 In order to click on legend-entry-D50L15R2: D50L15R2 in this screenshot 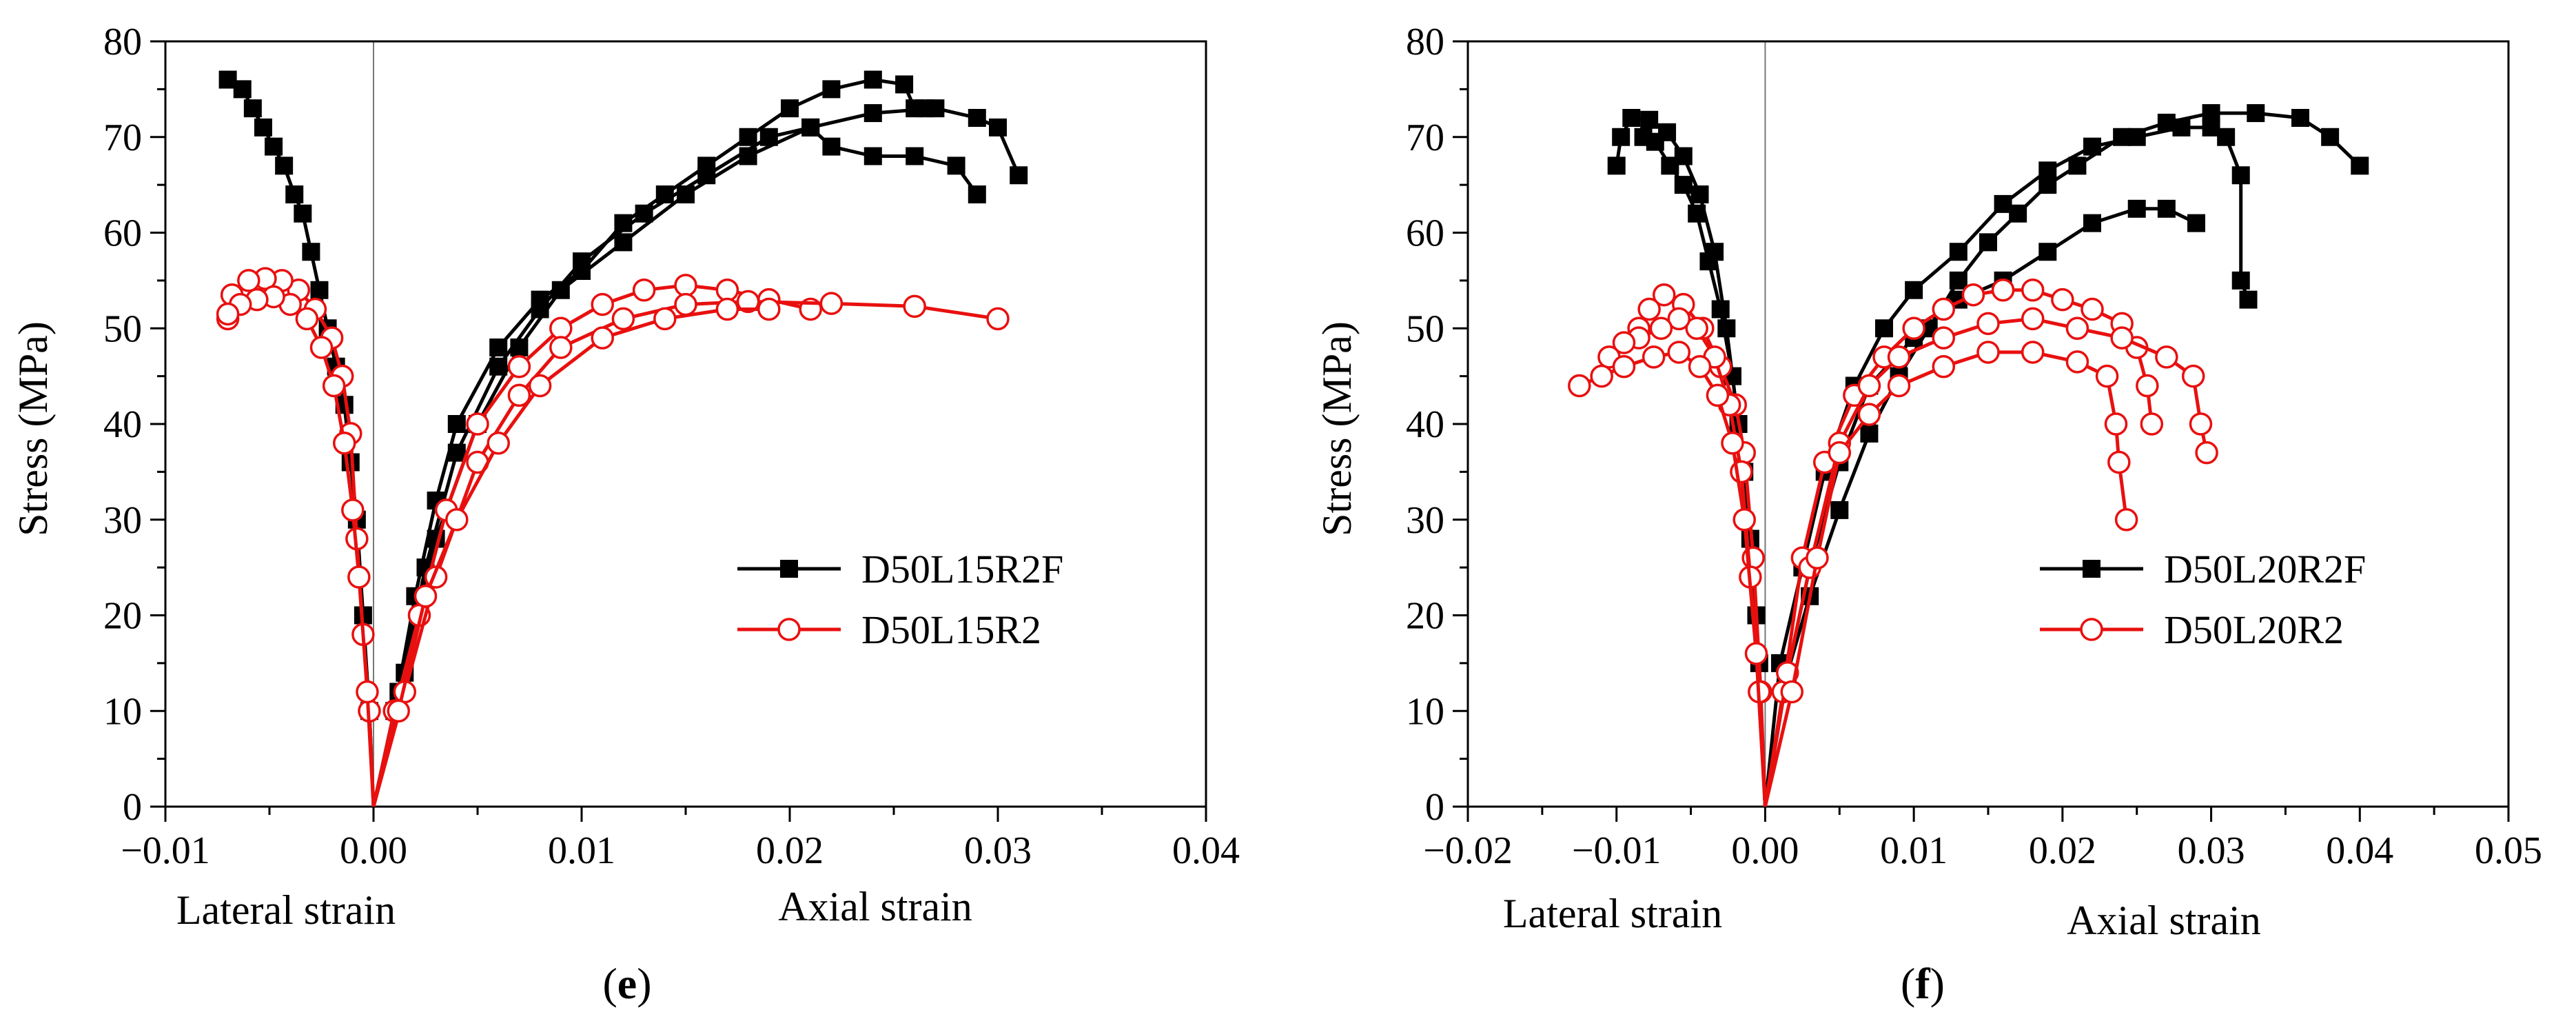, I will do `click(889, 629)`.